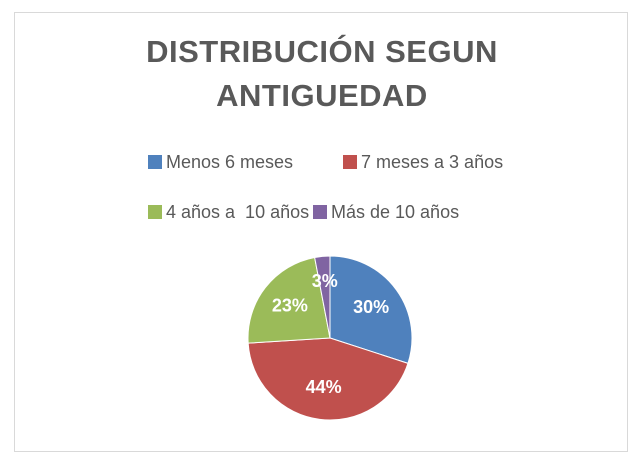 This screenshot has height=452, width=644. Describe the element at coordinates (229, 162) in the screenshot. I see `legend-label: Menos 6 meses` at that location.